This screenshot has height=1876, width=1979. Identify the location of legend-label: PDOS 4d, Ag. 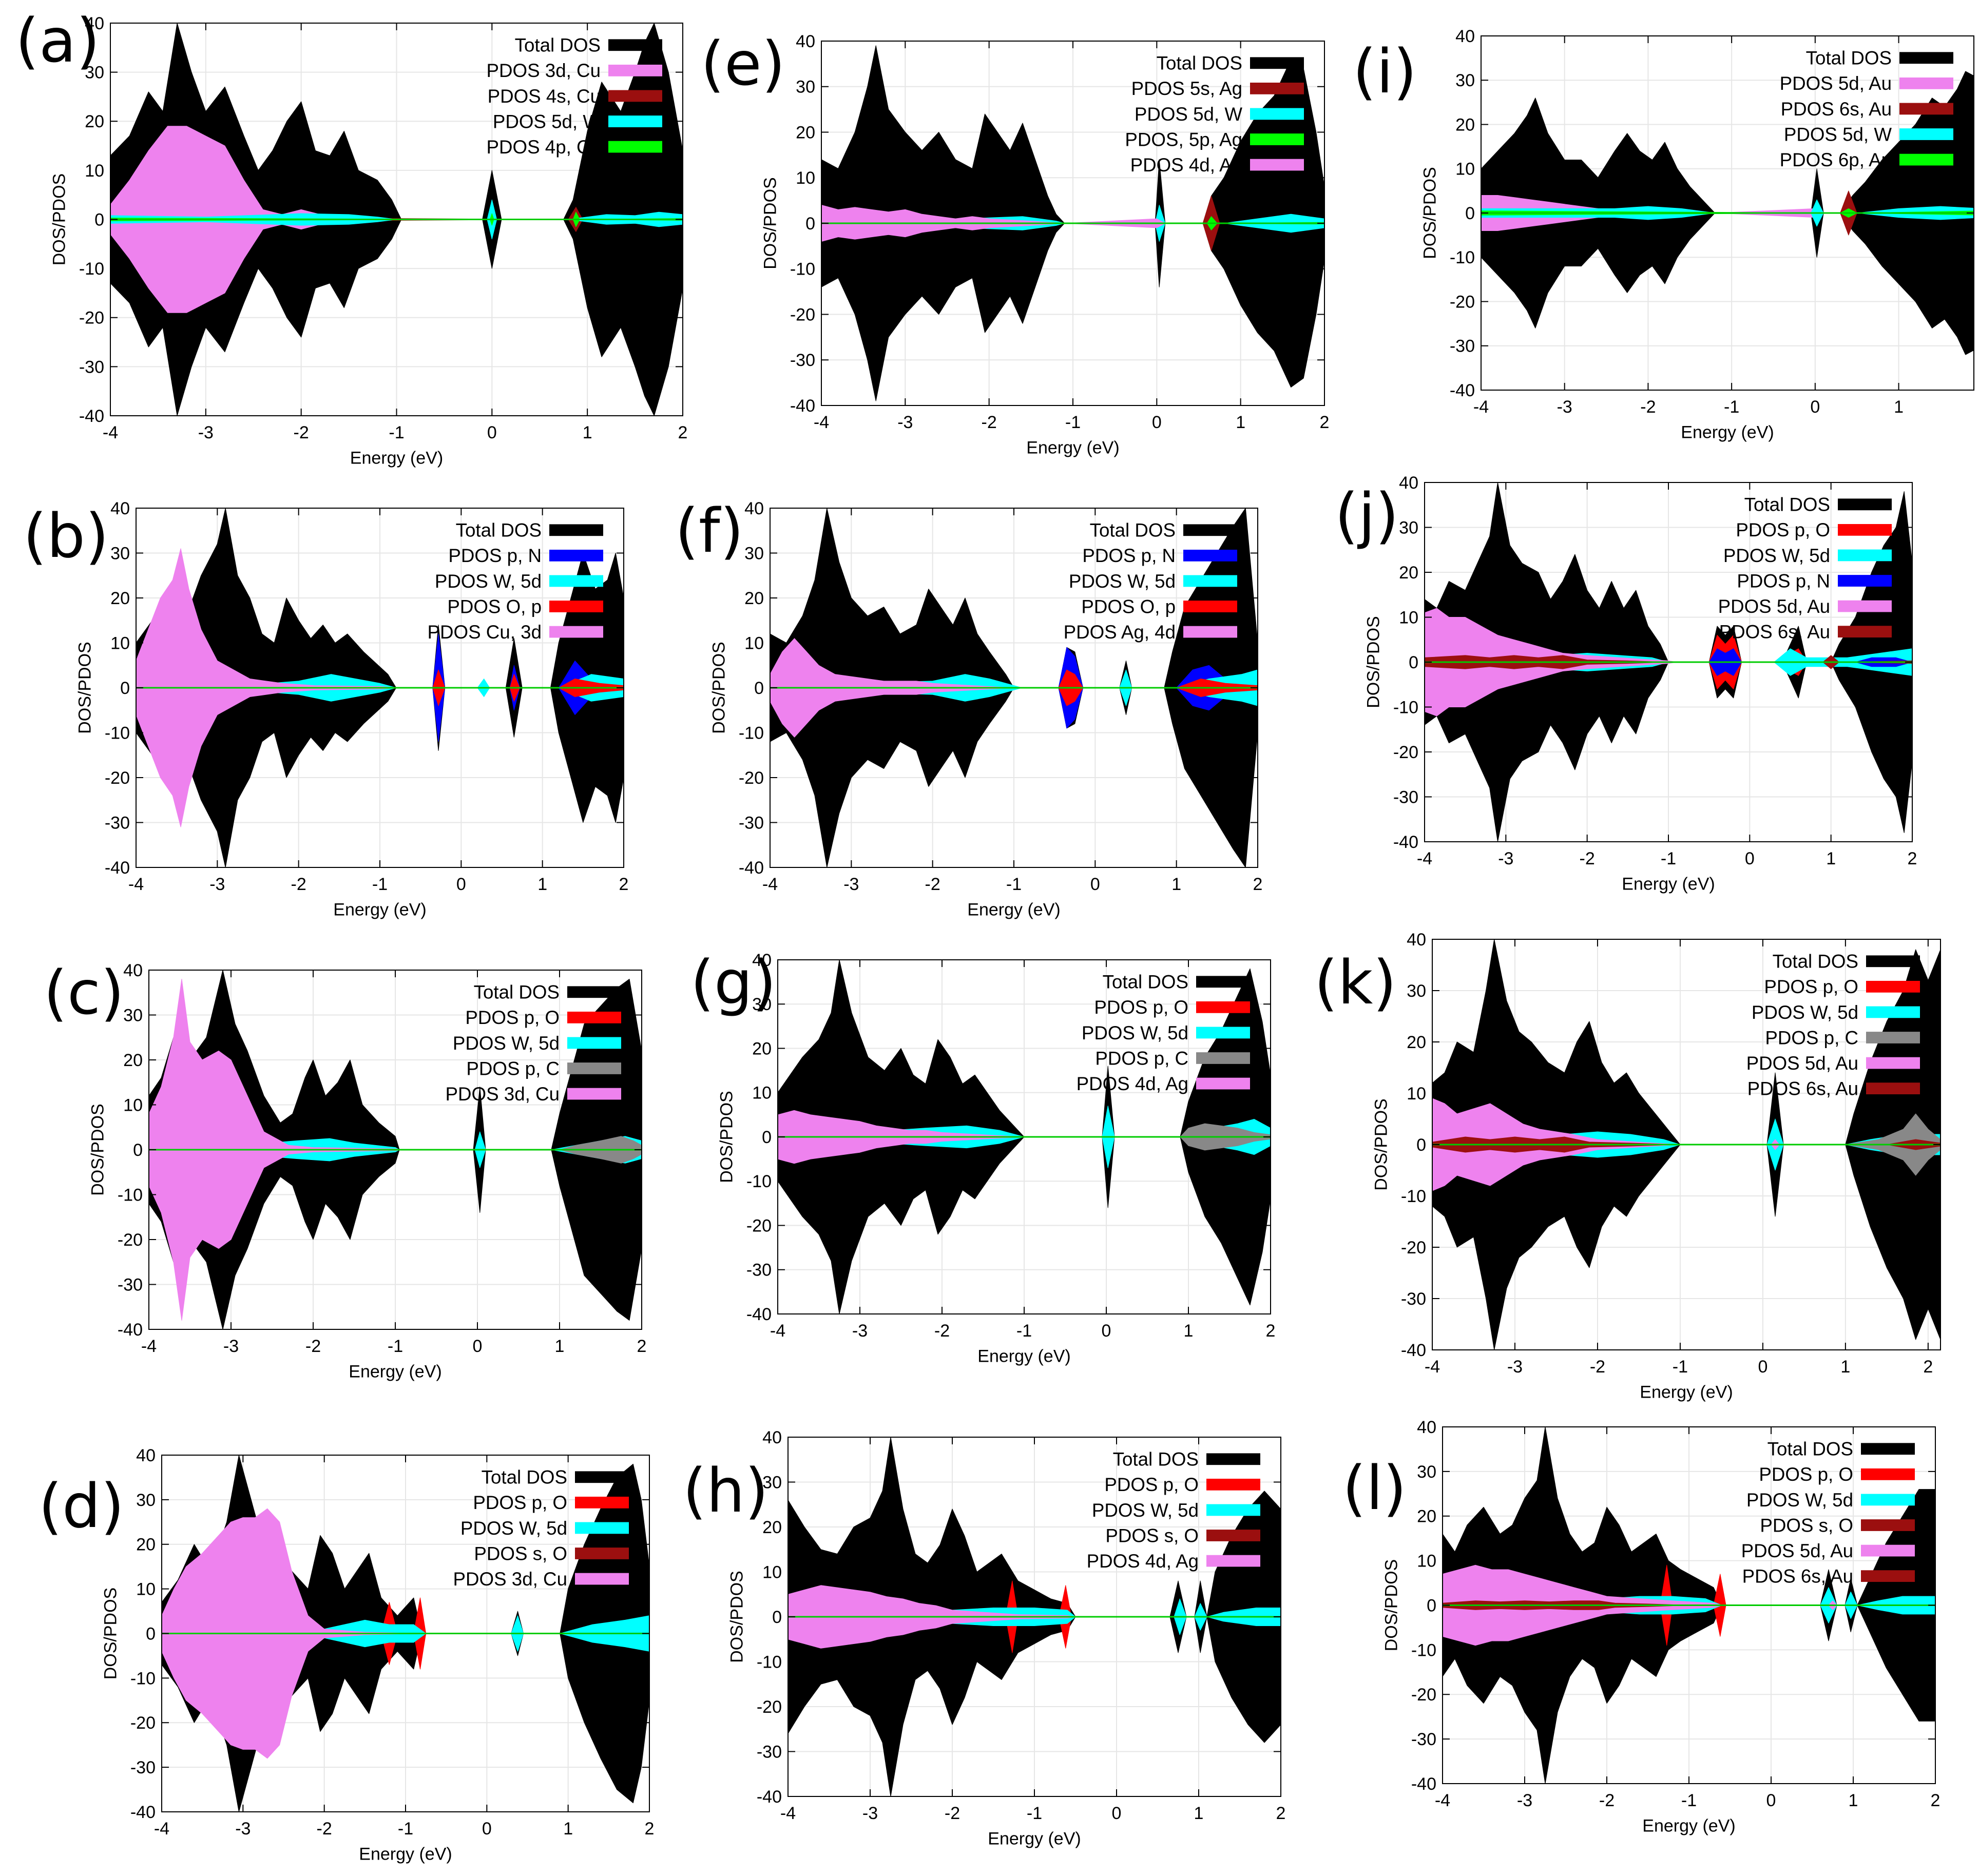
(1132, 1083).